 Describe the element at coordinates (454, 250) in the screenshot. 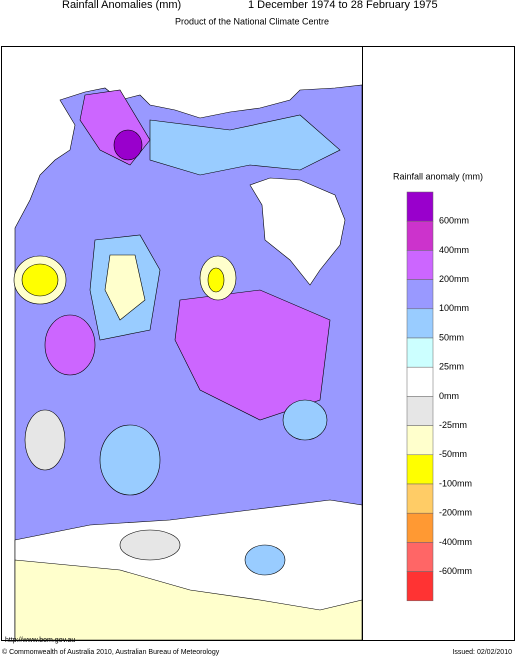

I see `legend-label: 400mm` at that location.